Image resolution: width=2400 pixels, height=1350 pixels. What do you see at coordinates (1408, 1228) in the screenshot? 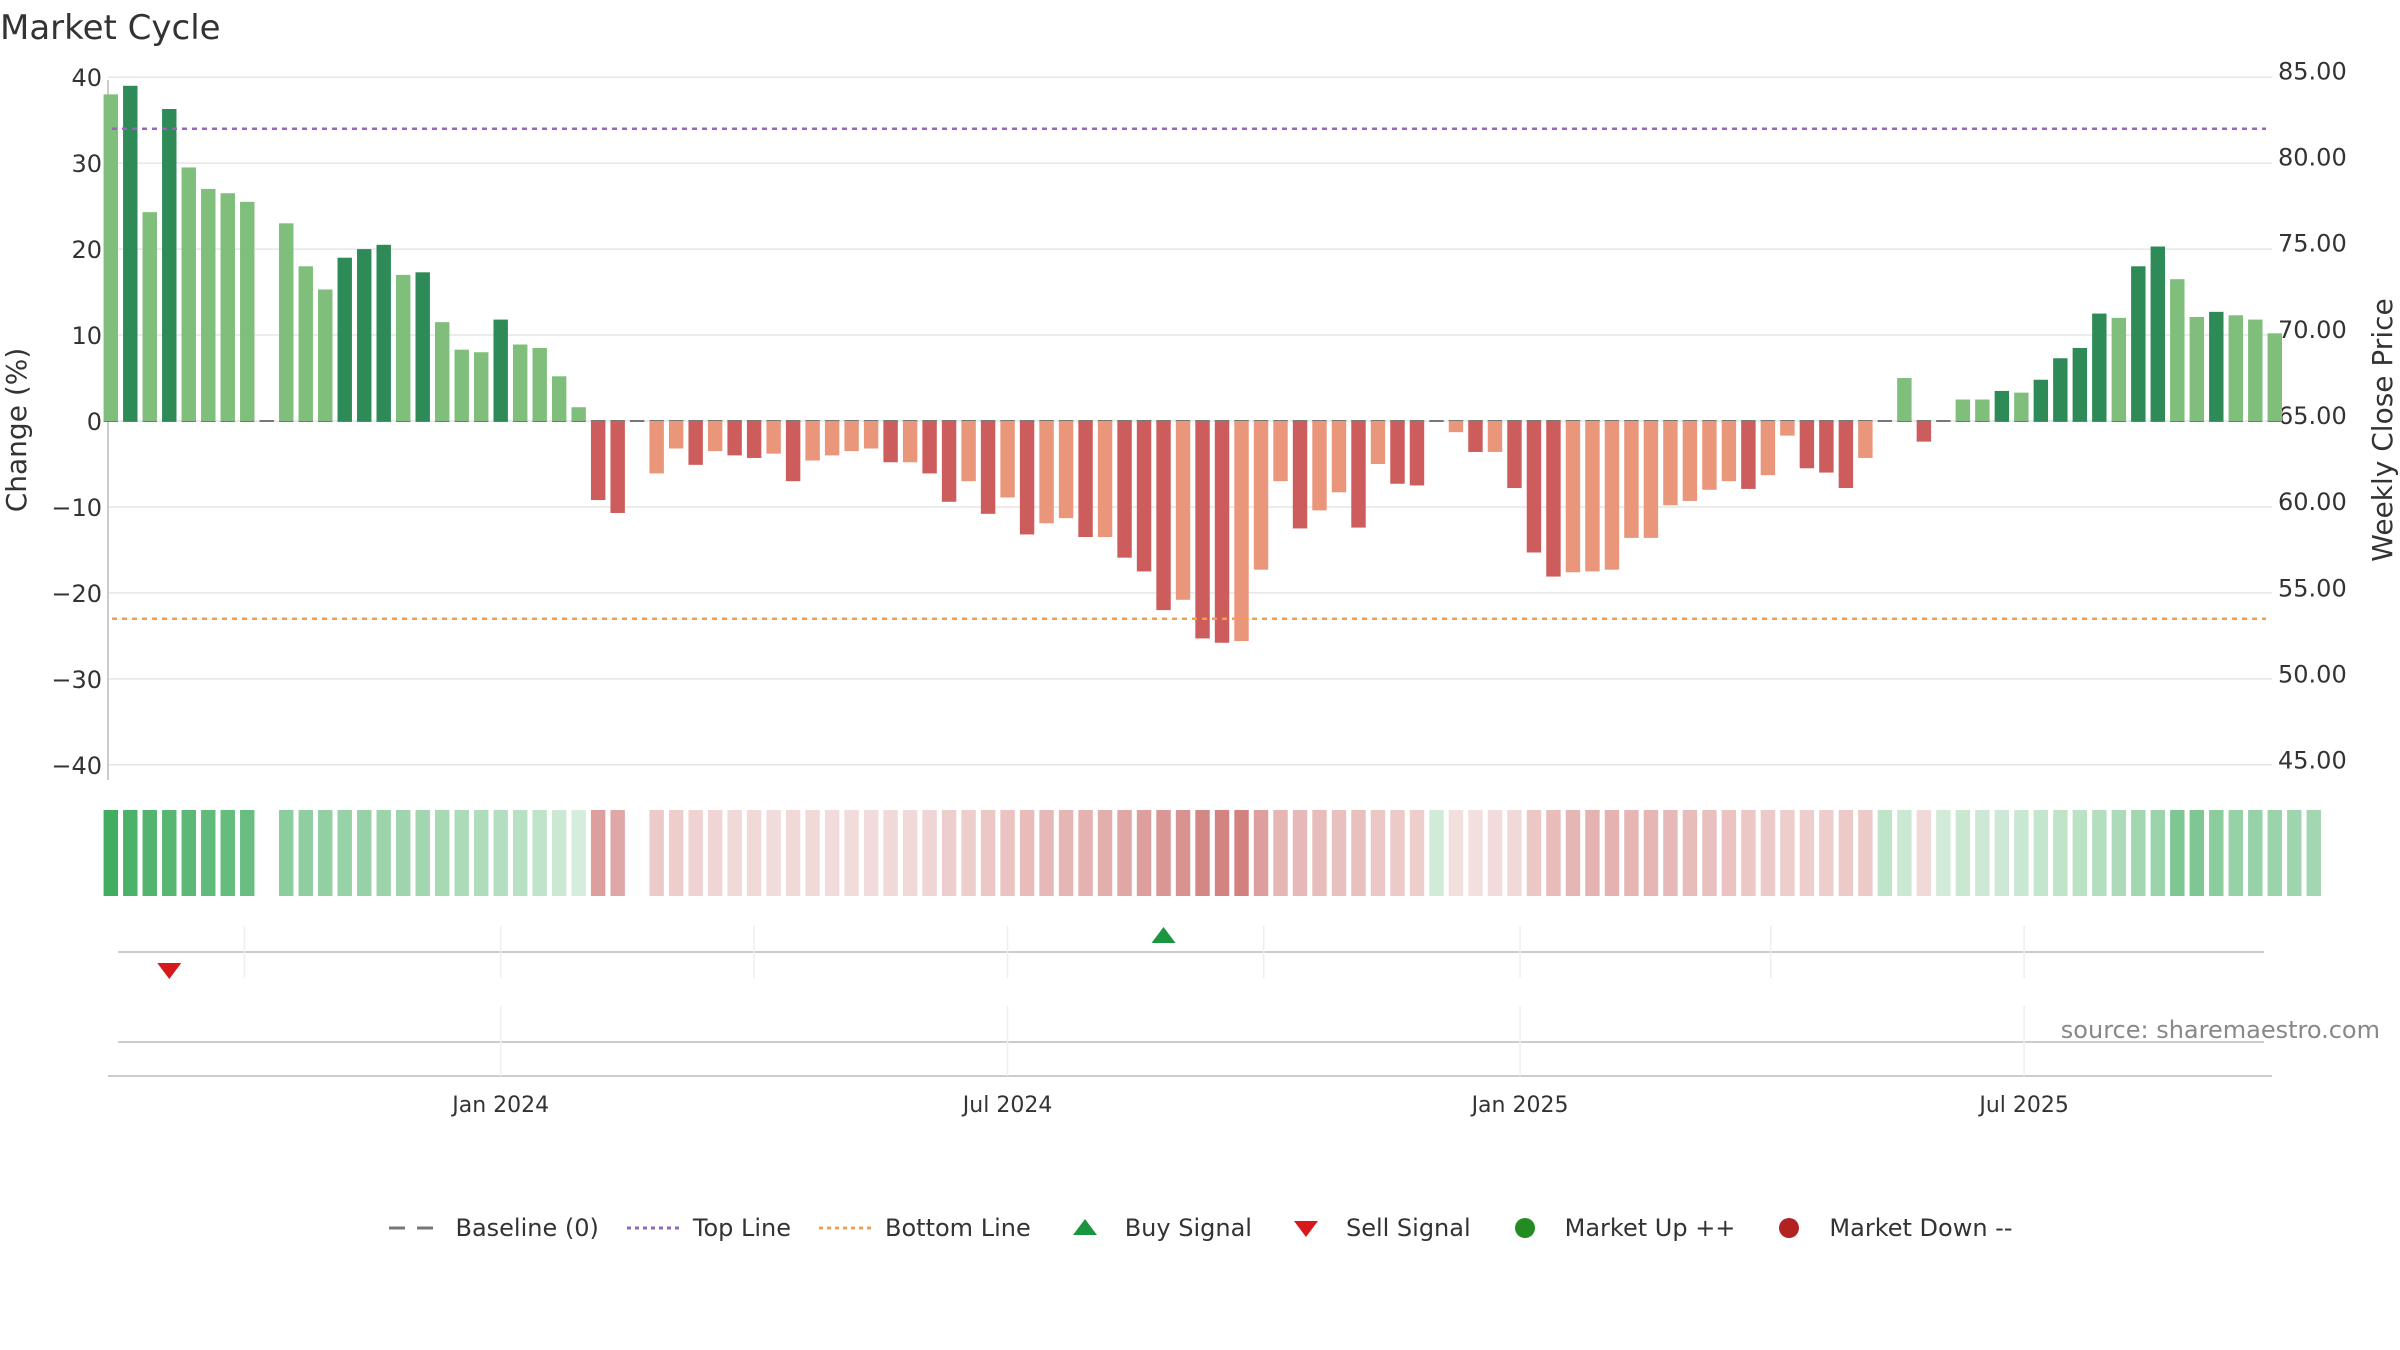
I see `legend-label-sell-signal: Sell Signal` at bounding box center [1408, 1228].